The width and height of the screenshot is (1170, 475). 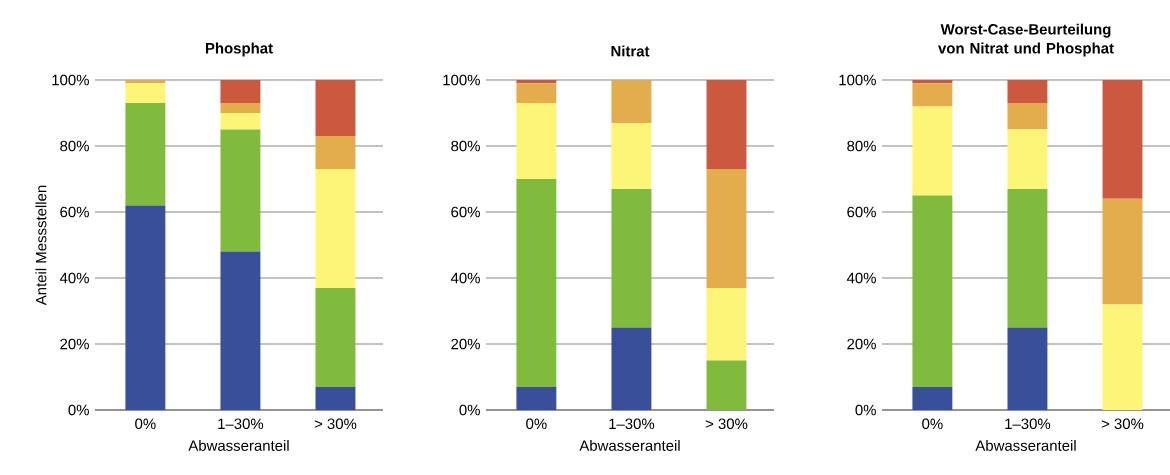 I want to click on chart-title: Phosphat, so click(x=239, y=49).